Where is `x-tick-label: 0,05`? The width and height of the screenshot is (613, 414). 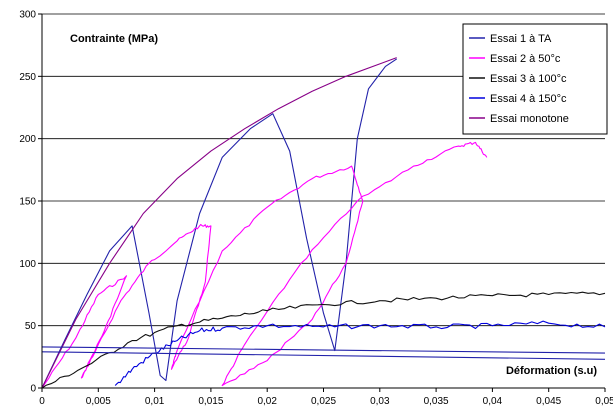 x-tick-label: 0,05 is located at coordinates (604, 401).